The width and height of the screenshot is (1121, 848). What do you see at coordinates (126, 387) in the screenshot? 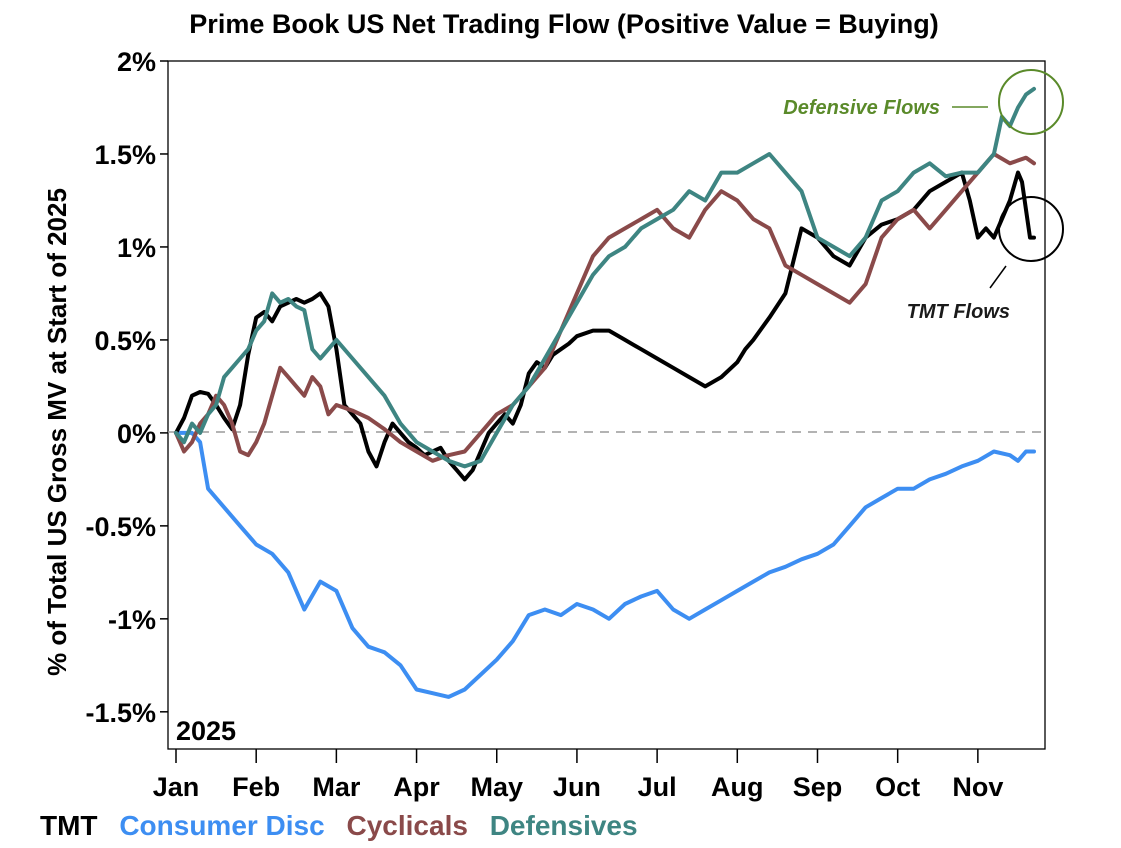
I see `y-axis-ticks: 2% 1.5% 1% 0.5% 0% -0.5% -1% -1.5%` at bounding box center [126, 387].